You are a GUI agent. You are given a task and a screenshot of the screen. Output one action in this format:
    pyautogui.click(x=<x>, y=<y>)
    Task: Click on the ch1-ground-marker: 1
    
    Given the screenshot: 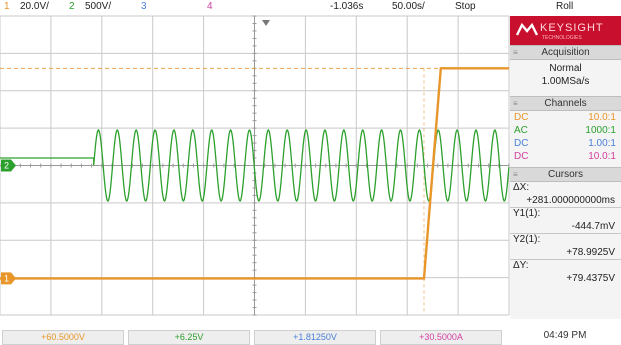 What is the action you would take?
    pyautogui.click(x=8, y=278)
    